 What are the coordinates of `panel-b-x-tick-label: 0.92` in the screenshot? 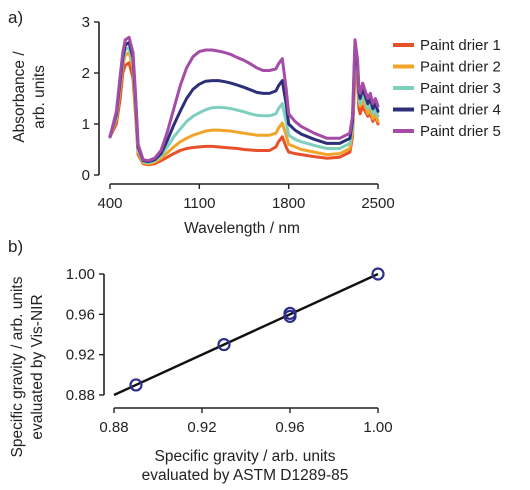 It's located at (201, 427).